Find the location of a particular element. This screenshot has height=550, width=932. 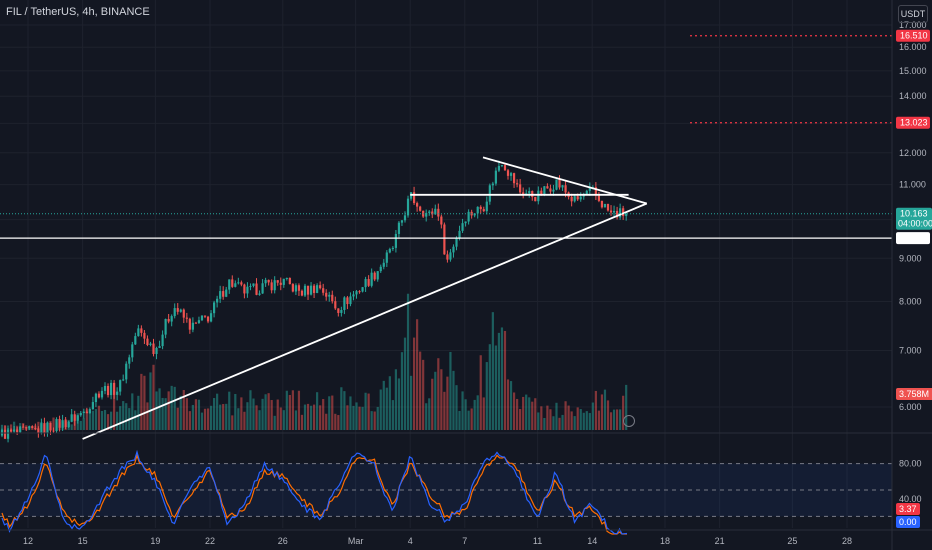

currency-button: USDT is located at coordinates (913, 14).